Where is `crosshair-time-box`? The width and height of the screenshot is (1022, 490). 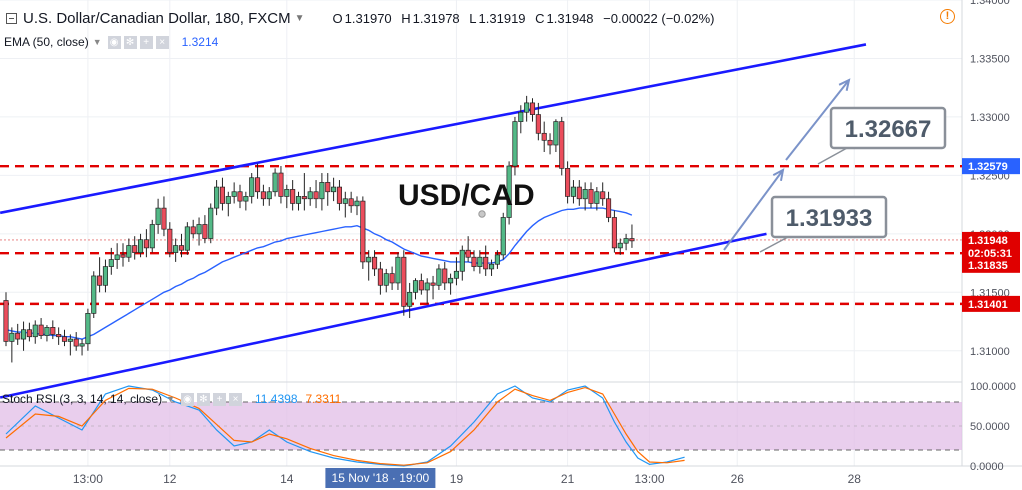
crosshair-time-box is located at coordinates (380, 478).